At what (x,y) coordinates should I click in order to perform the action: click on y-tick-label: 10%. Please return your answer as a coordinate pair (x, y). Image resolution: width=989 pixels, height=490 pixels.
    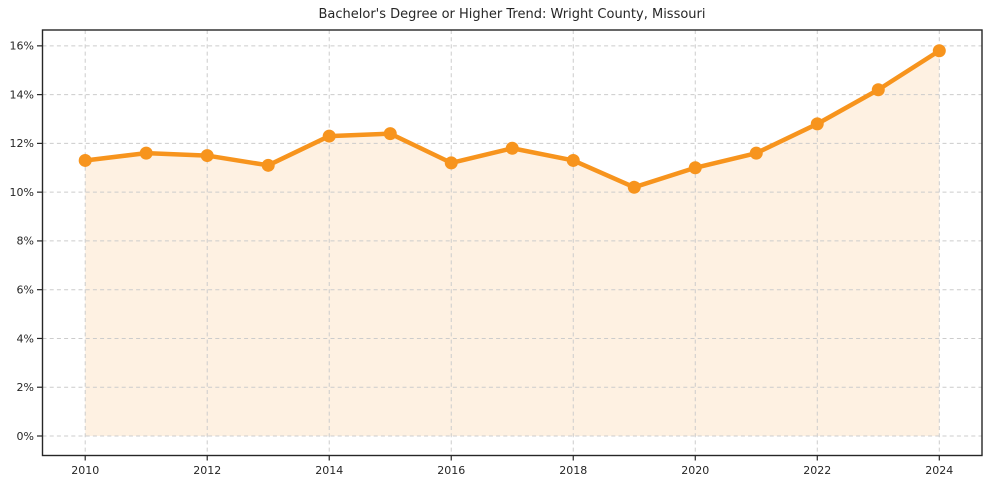
    Looking at the image, I should click on (22, 192).